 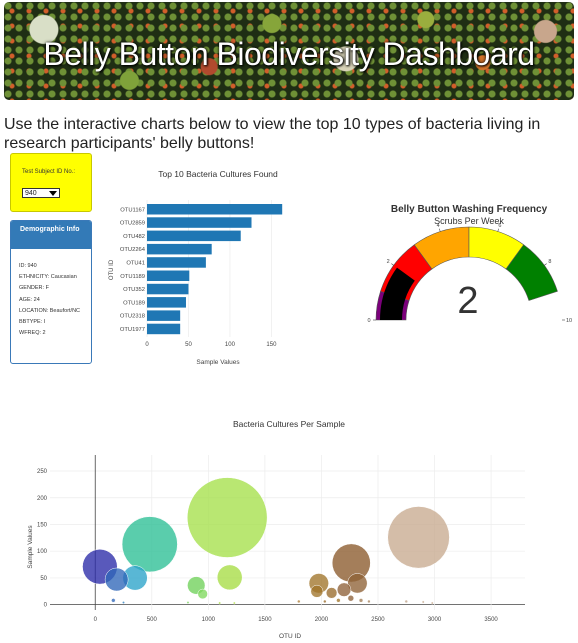 What do you see at coordinates (368, 321) in the screenshot?
I see `gauge-tick-label: 0` at bounding box center [368, 321].